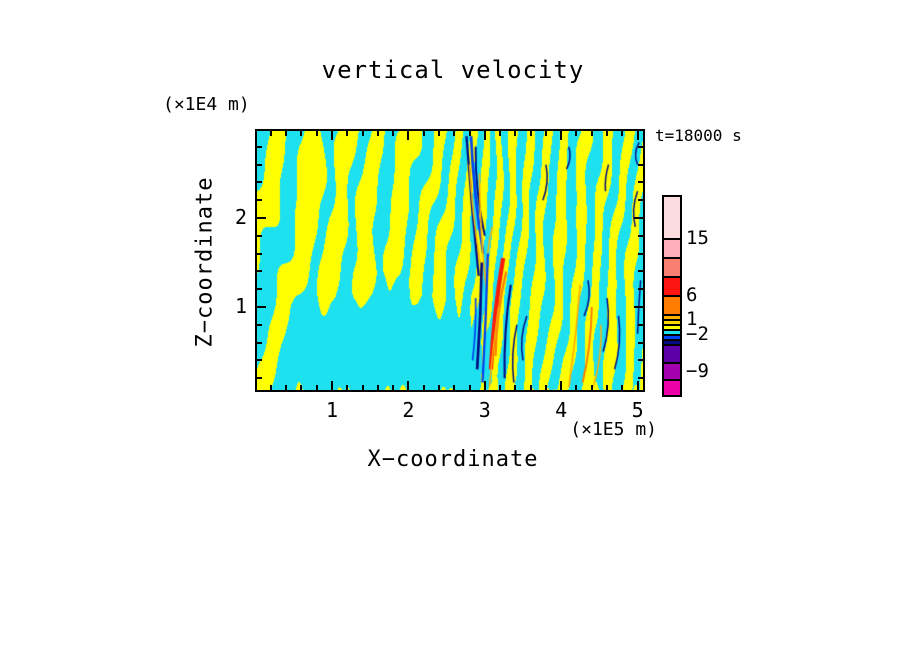 The image size is (904, 654). What do you see at coordinates (453, 70) in the screenshot?
I see `plot-title: vertical velocity` at bounding box center [453, 70].